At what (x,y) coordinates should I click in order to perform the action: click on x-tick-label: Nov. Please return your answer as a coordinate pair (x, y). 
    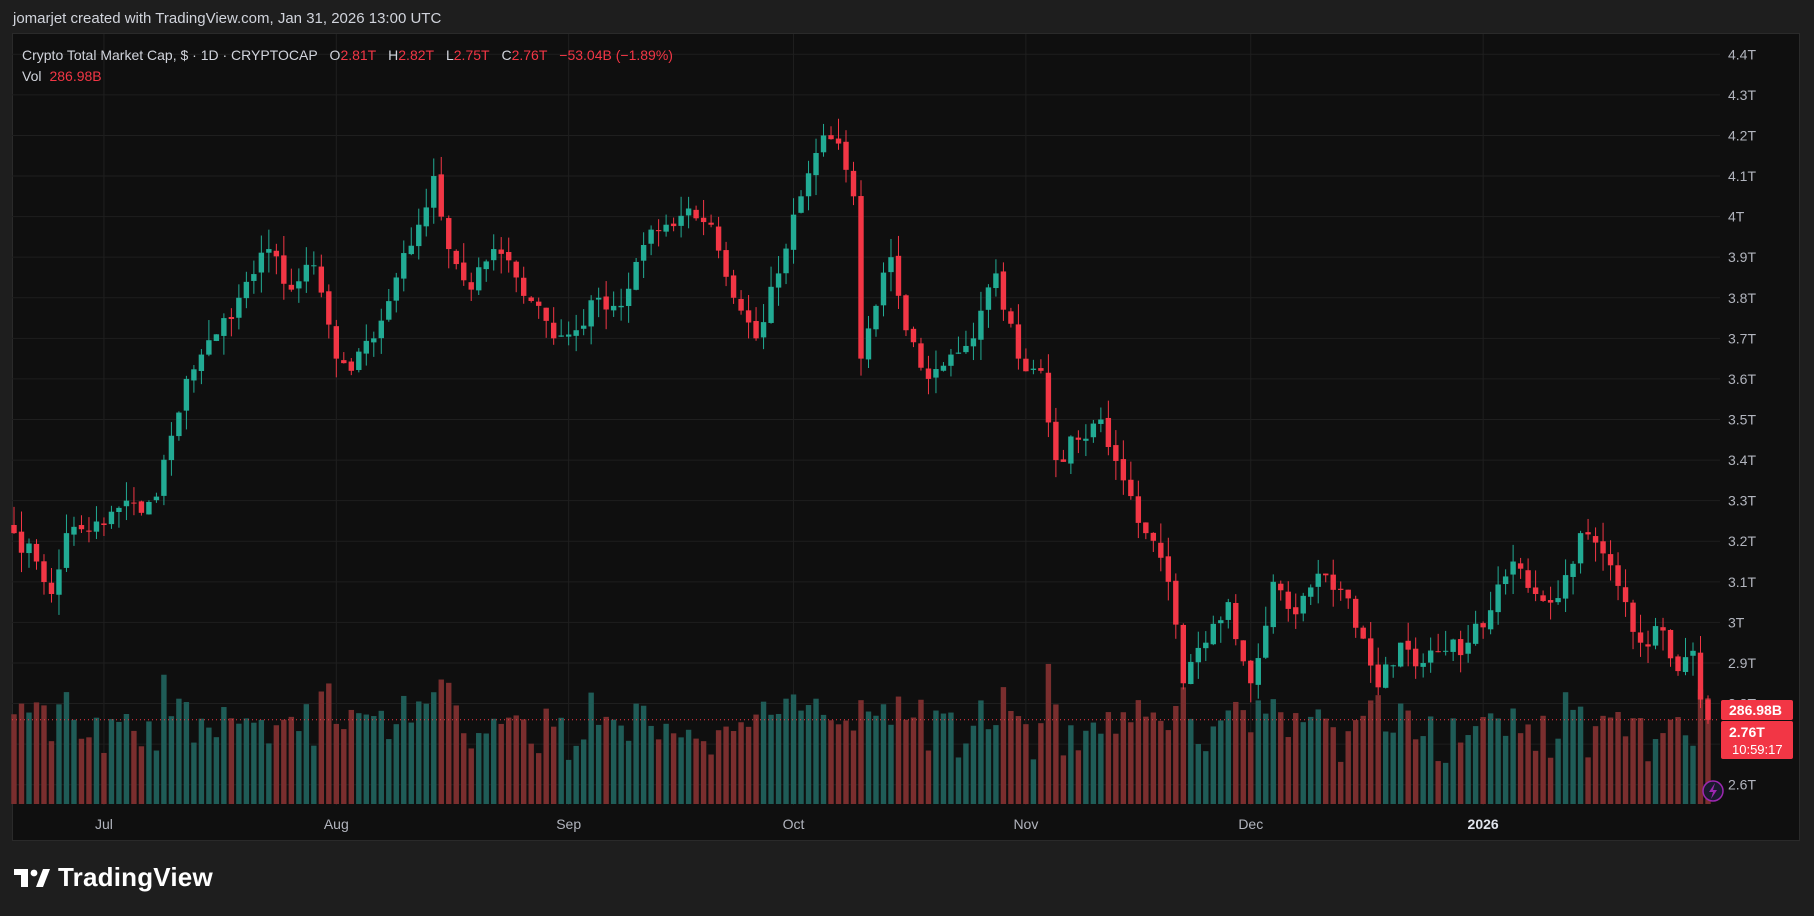
    Looking at the image, I should click on (1025, 824).